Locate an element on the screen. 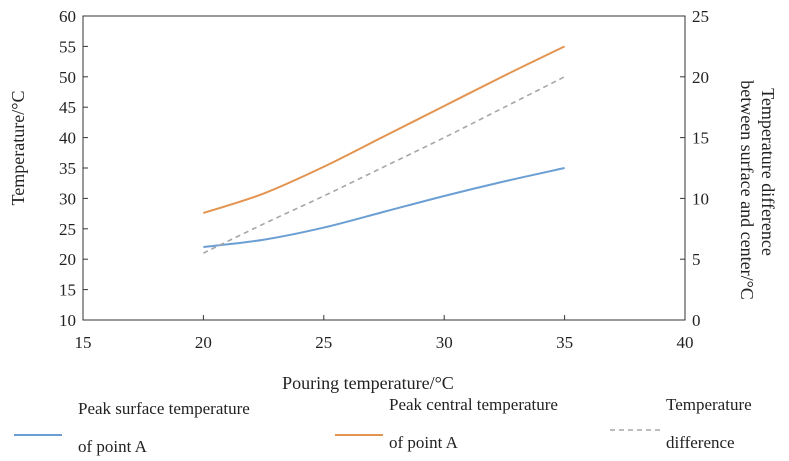 This screenshot has height=461, width=789. left-y-tick-label: 55 is located at coordinates (67, 46).